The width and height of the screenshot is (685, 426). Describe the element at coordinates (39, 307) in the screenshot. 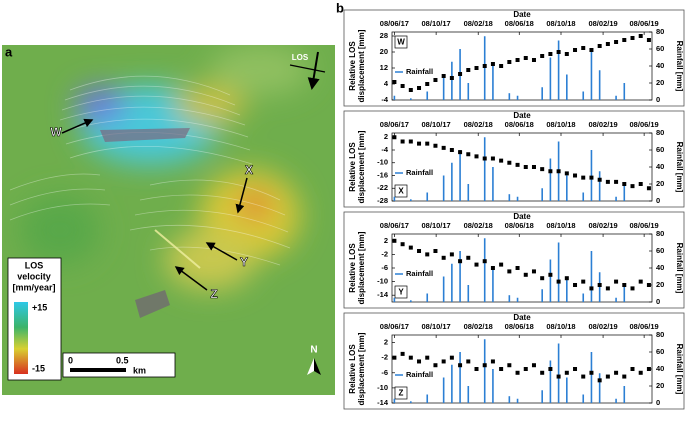

I see `colorbar-label: +15` at that location.